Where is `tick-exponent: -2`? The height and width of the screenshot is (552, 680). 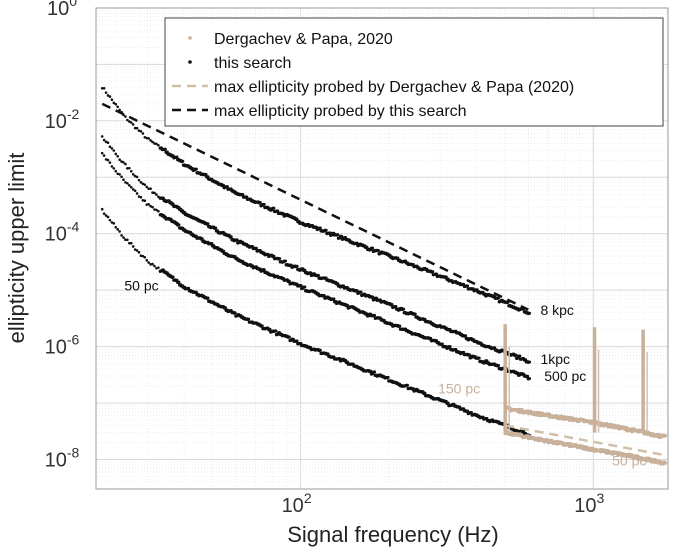
tick-exponent: -2 is located at coordinates (73, 114).